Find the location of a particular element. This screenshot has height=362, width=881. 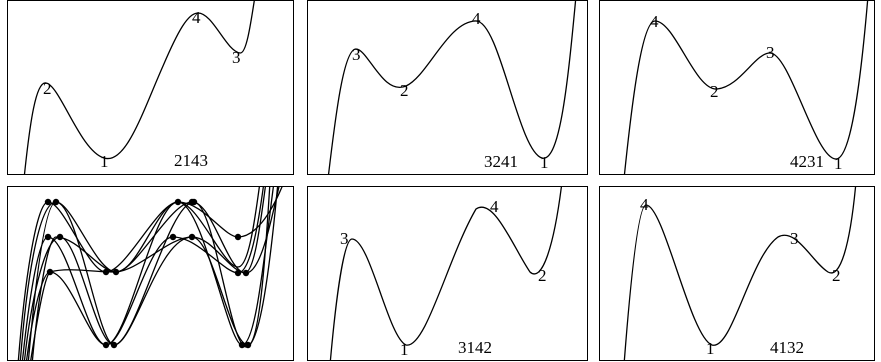

curve-plot: 3 1 4 2 3142 is located at coordinates (445, 273).